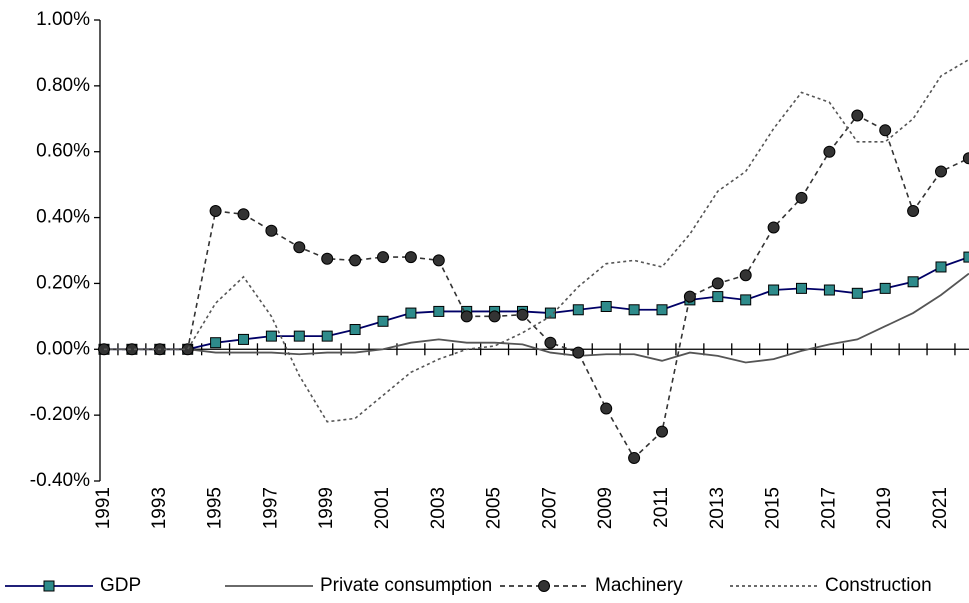 This screenshot has width=969, height=603. I want to click on y-tick-label: -0.40%, so click(60, 480).